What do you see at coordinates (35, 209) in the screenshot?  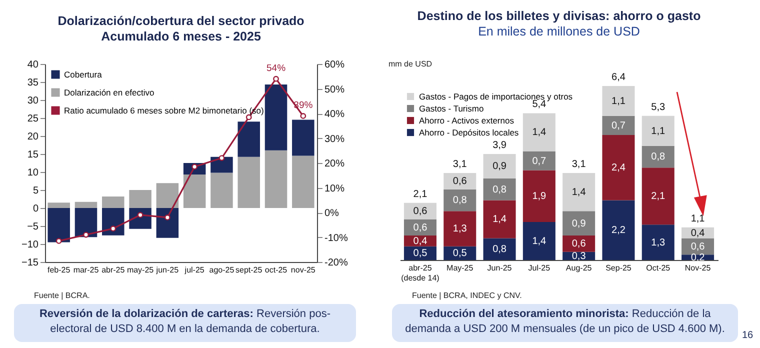 I see `y-tick-label: 0` at bounding box center [35, 209].